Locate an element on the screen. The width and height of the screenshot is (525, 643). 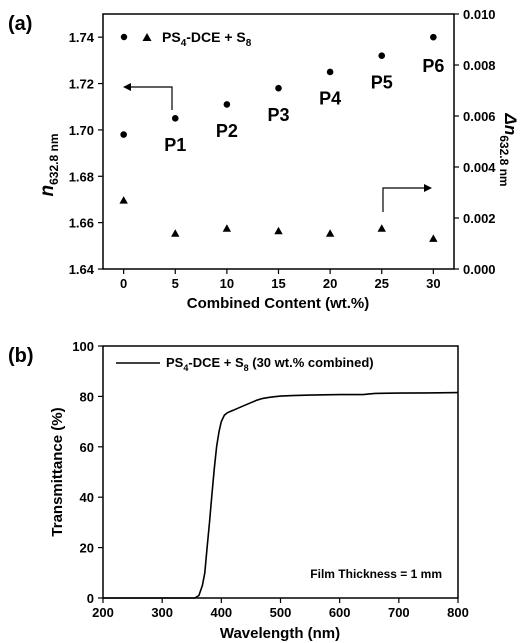
panel-b-y-tick-label: 20 is located at coordinates (87, 548).